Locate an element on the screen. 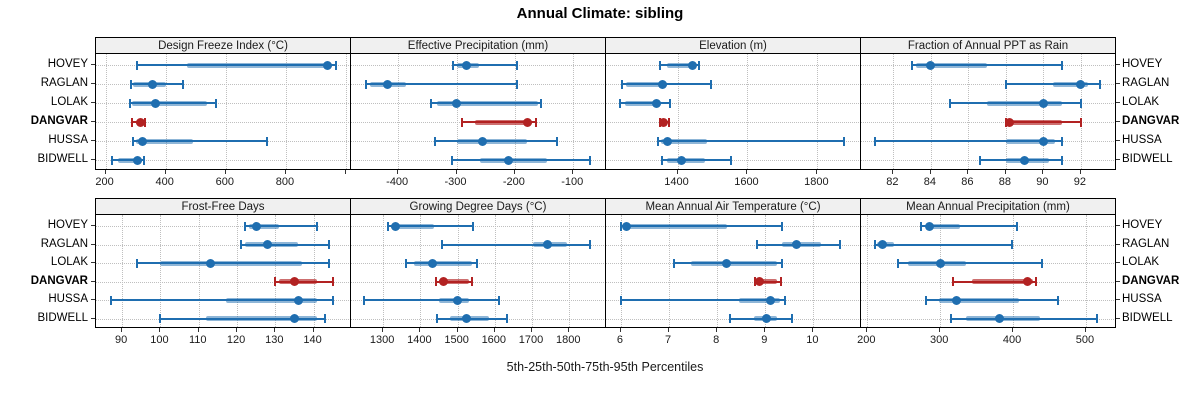 The height and width of the screenshot is (400, 1200). axis-tick-label: 1700 is located at coordinates (531, 340).